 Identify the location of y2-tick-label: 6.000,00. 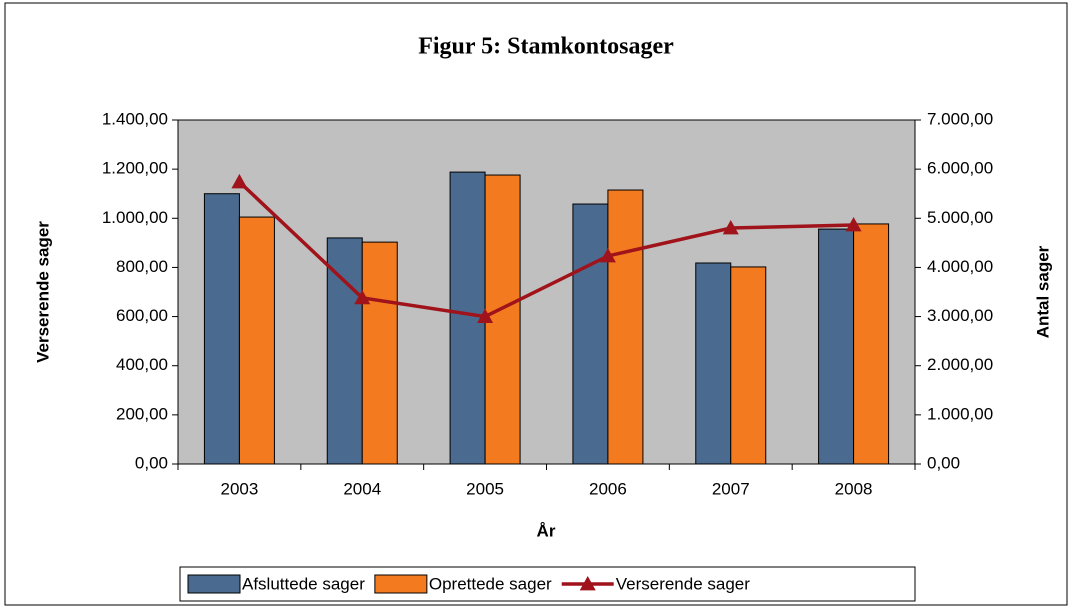
(960, 168).